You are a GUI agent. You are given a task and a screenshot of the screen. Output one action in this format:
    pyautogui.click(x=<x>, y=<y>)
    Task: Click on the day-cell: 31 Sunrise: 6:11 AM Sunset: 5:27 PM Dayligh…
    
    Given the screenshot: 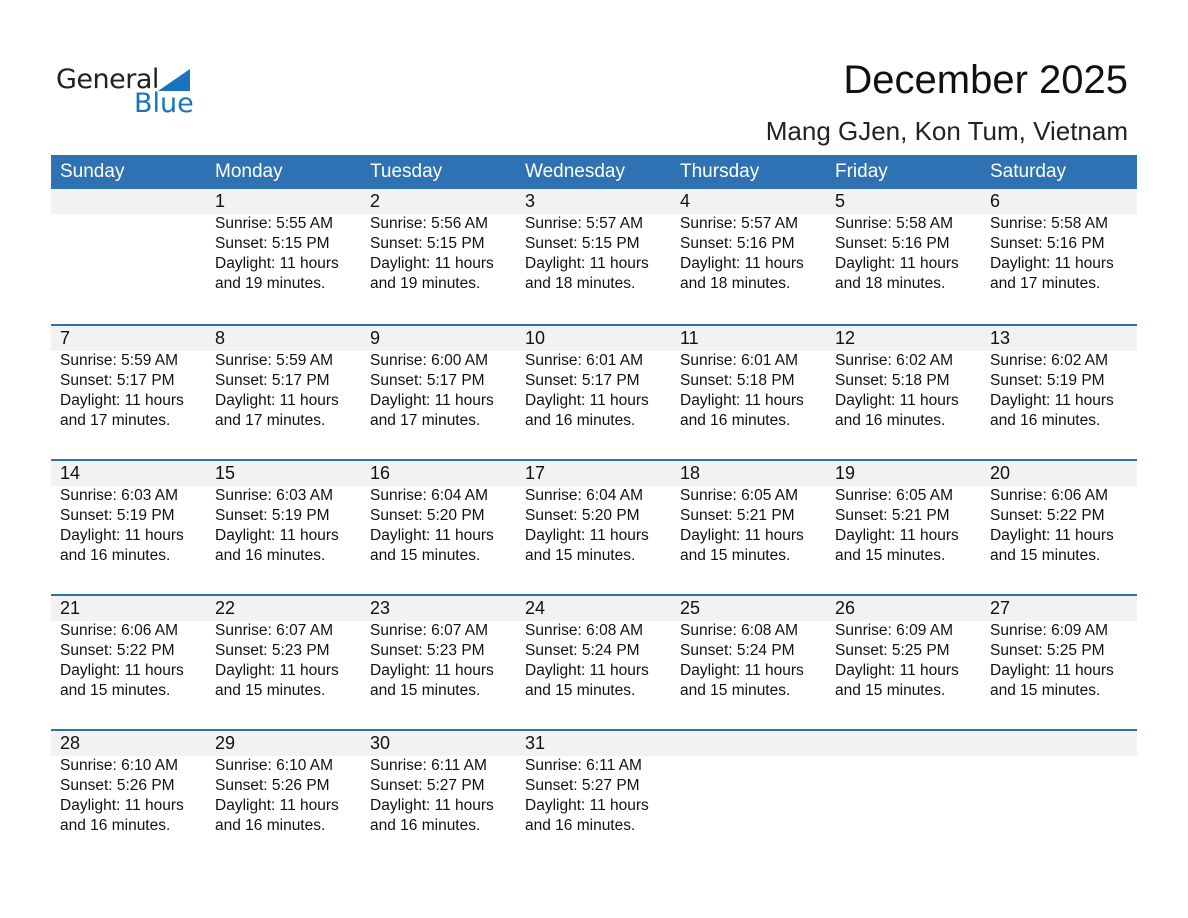 What is the action you would take?
    pyautogui.click(x=593, y=797)
    